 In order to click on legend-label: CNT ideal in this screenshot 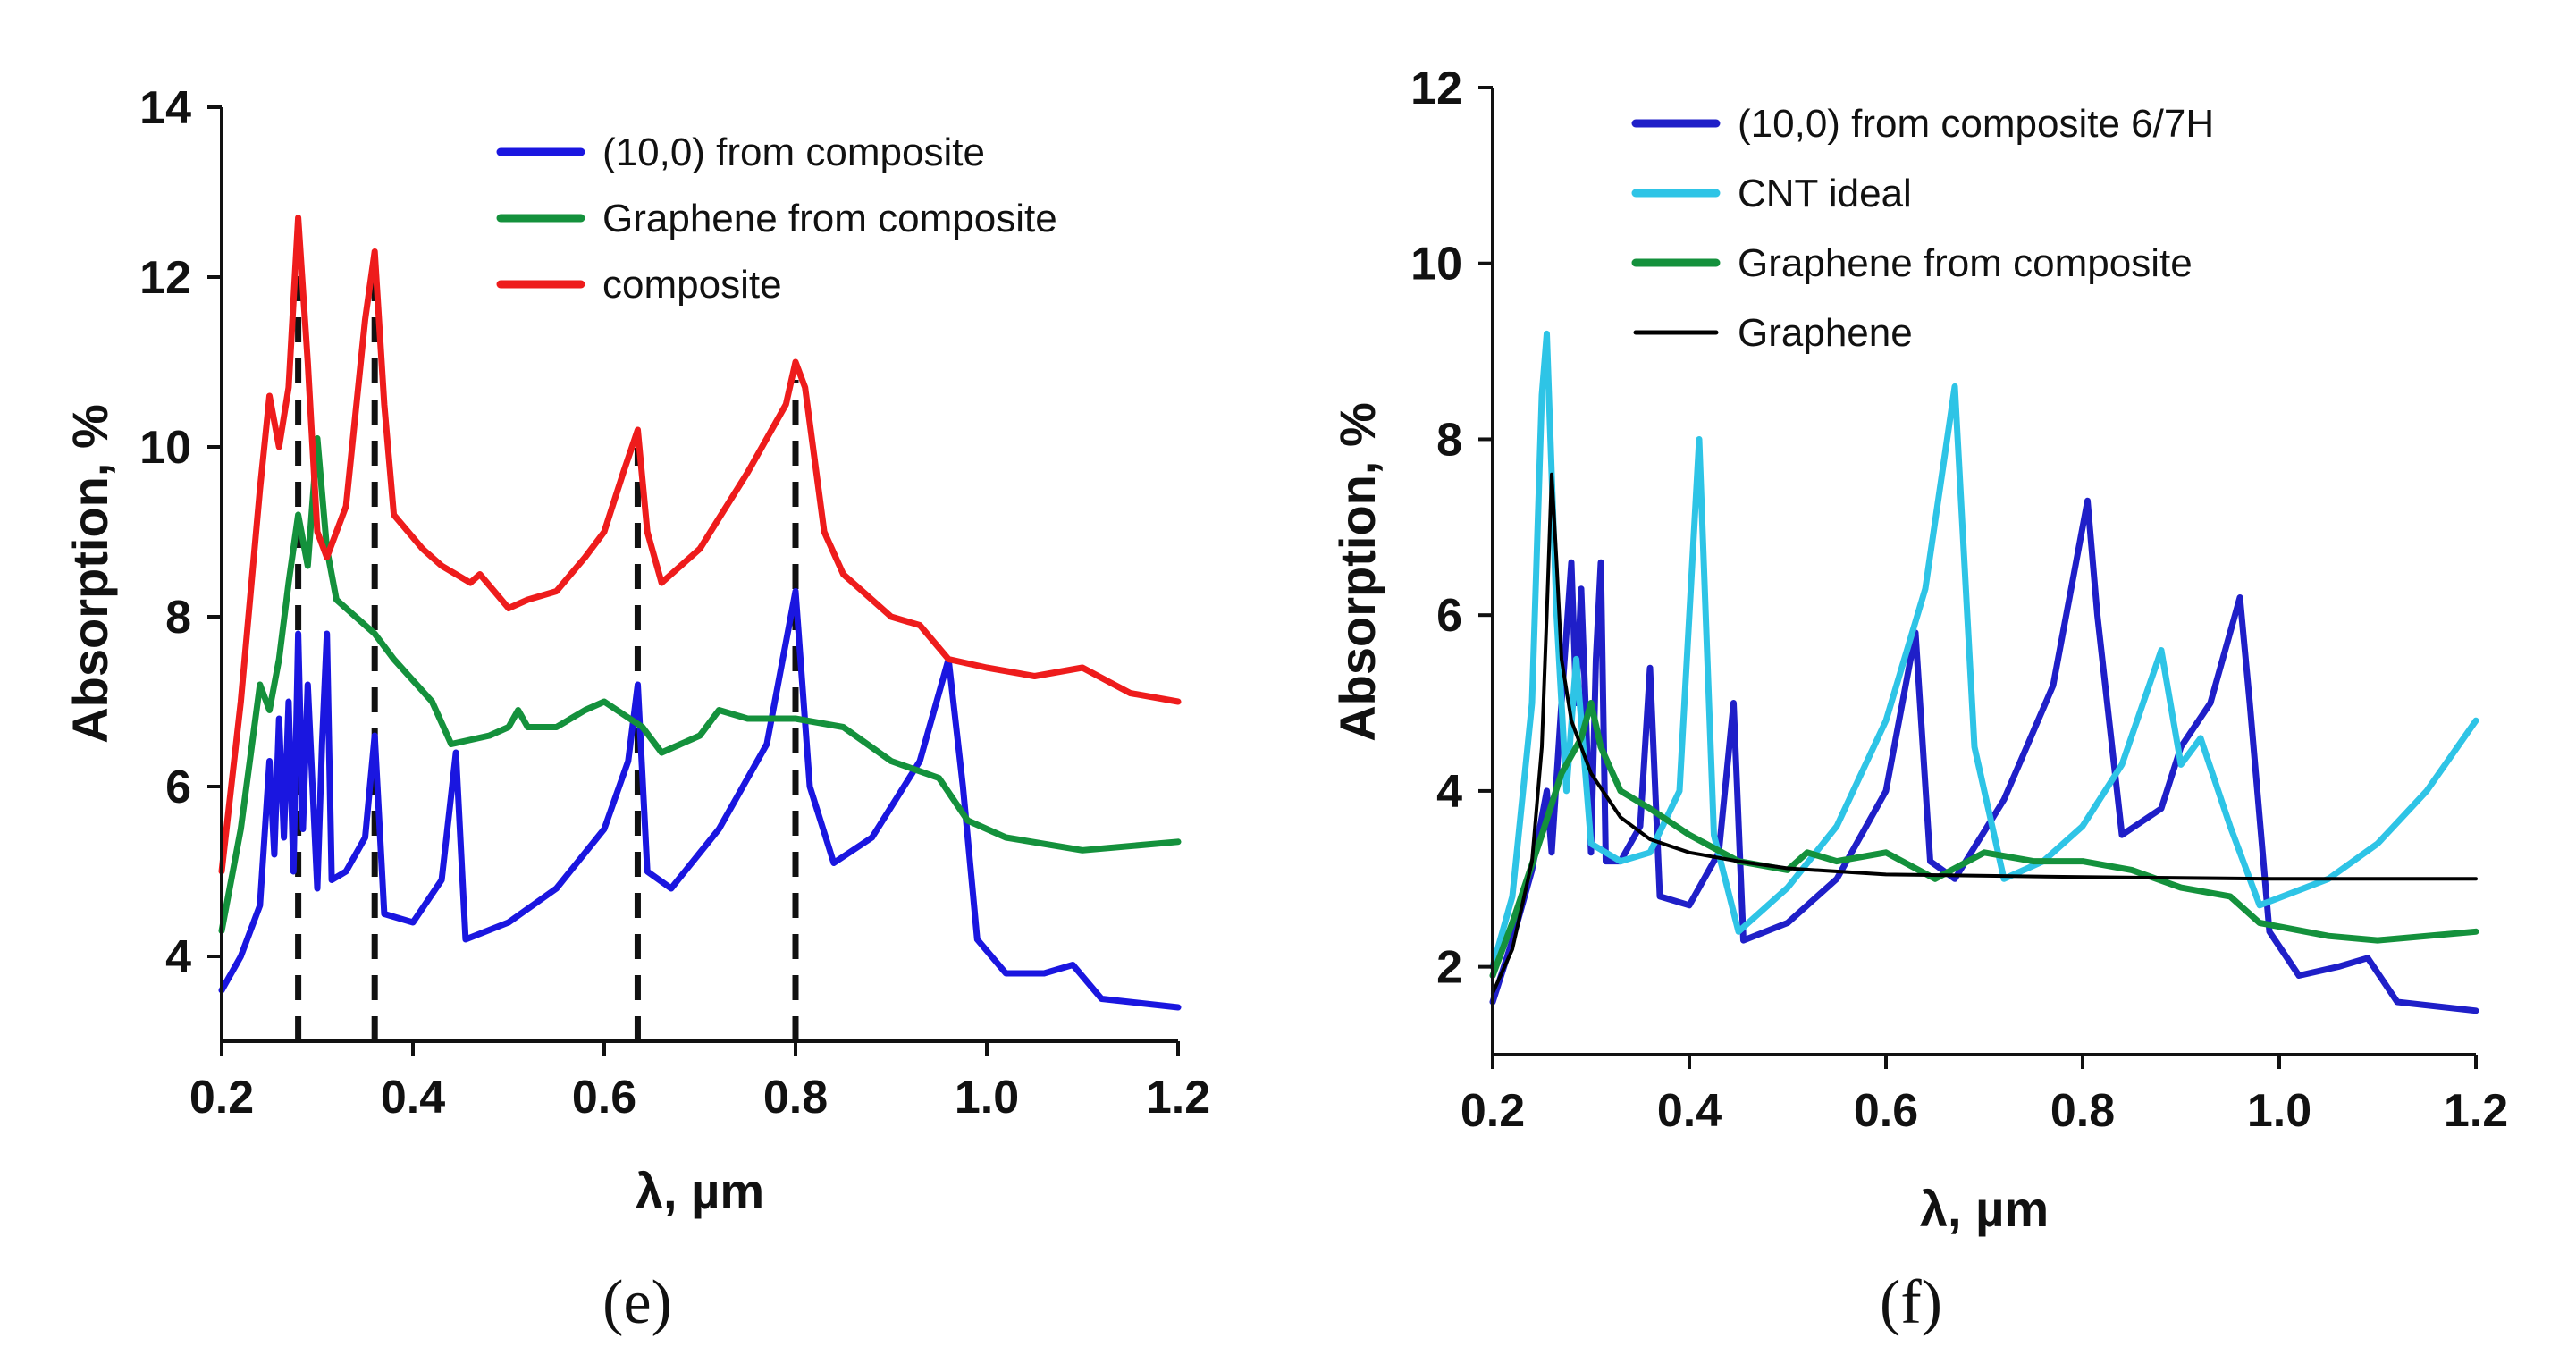, I will do `click(1825, 193)`.